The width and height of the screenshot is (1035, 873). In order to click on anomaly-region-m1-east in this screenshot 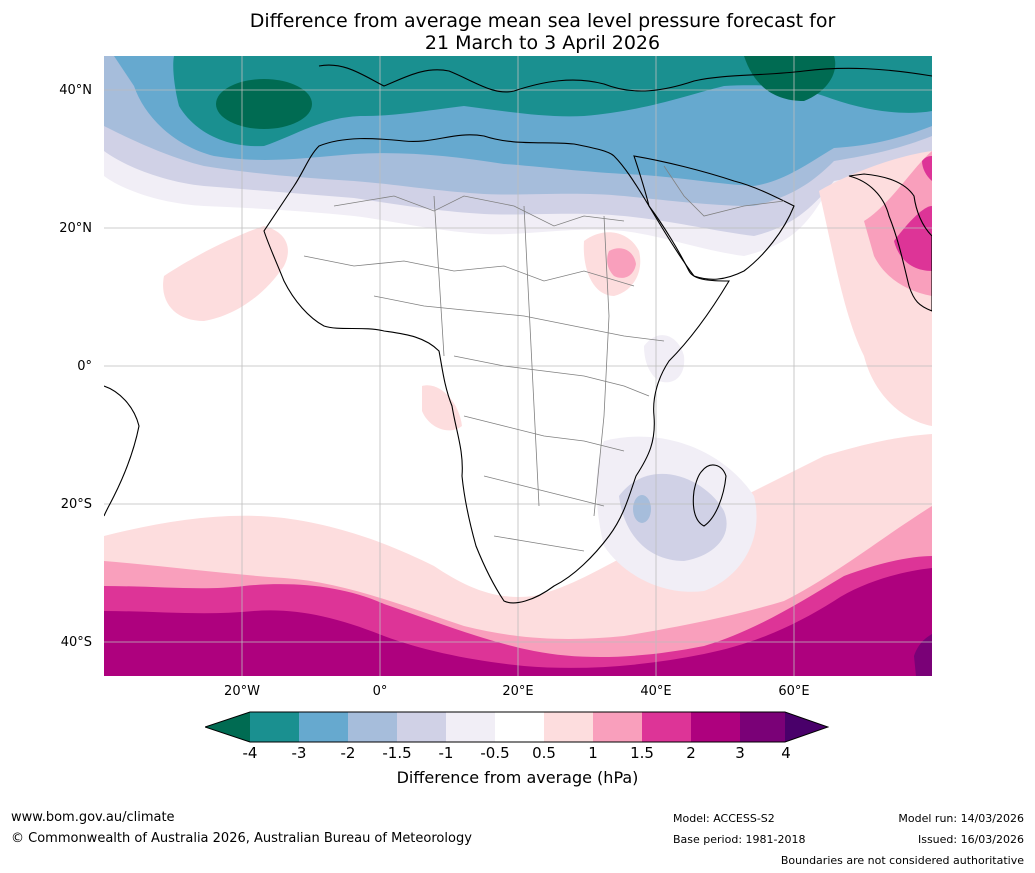, I will do `click(664, 359)`.